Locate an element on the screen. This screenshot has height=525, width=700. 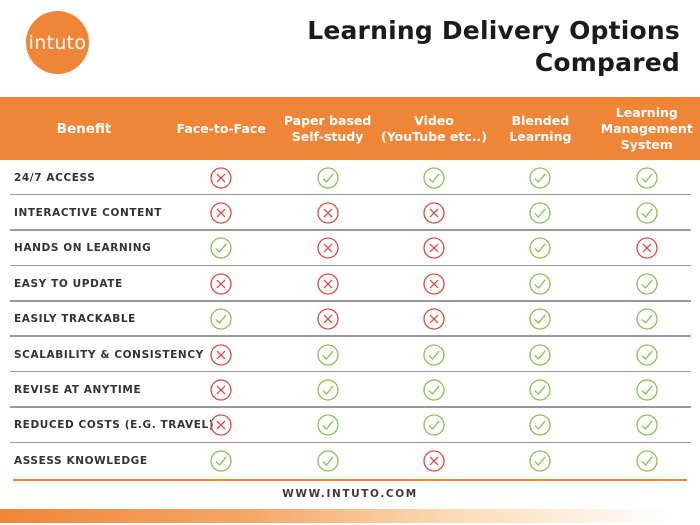
row-label: REDUCED COSTS (E.G. TRAVEL) is located at coordinates (114, 425).